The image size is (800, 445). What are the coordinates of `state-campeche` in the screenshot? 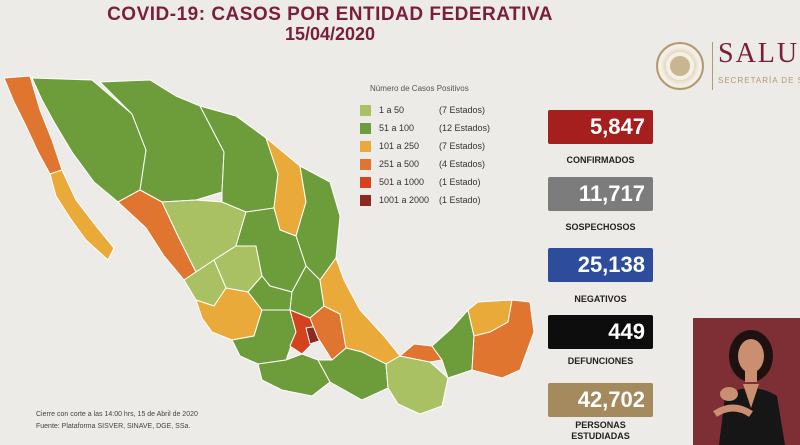 It's located at (453, 343).